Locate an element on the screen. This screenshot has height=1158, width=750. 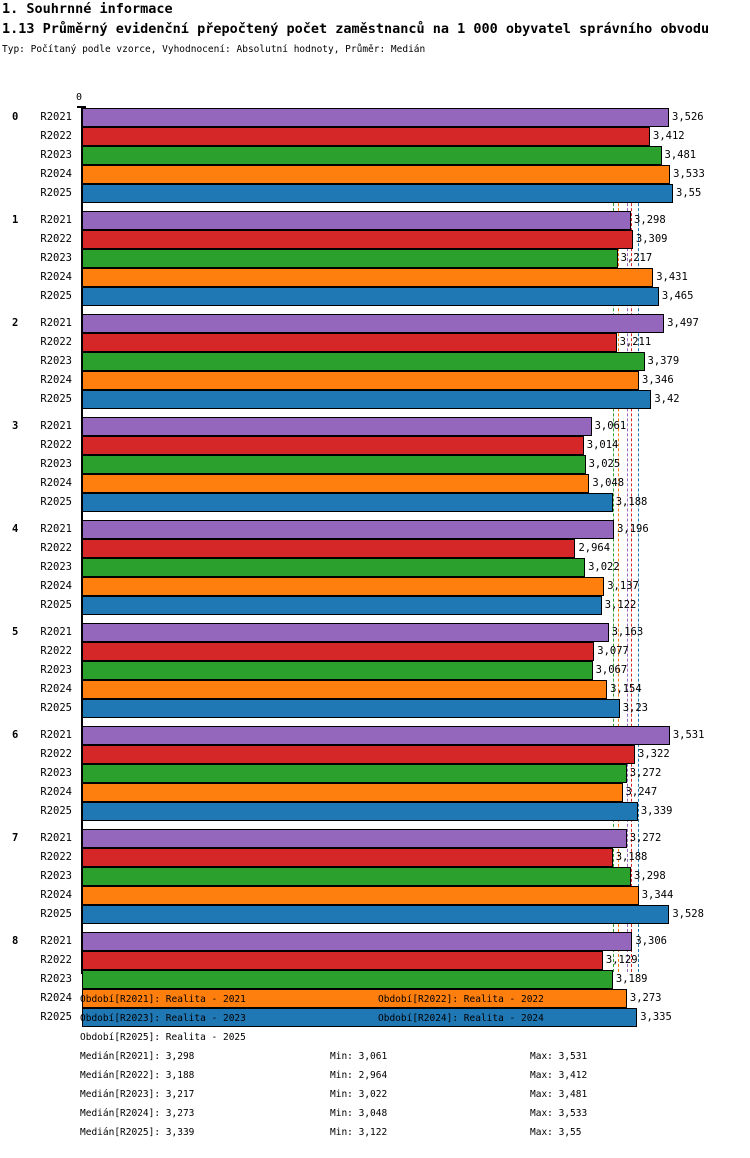
bar-row: R2024 3,048 is located at coordinates (375, 483).